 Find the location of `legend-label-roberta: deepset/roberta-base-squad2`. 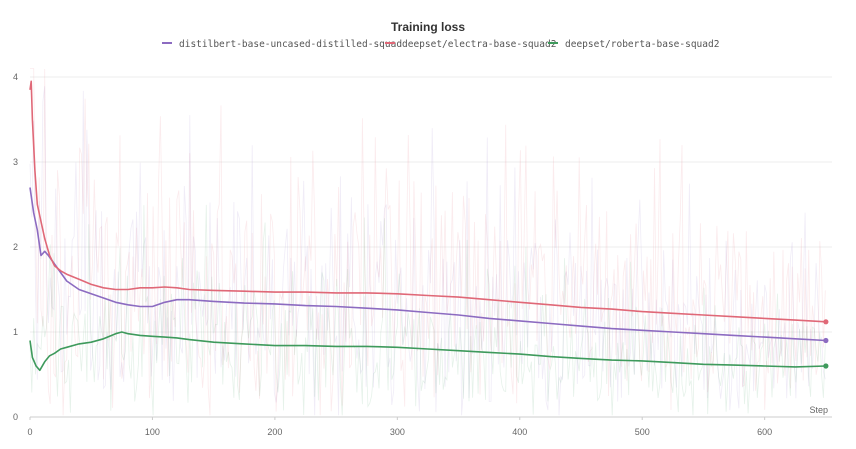

legend-label-roberta: deepset/roberta-base-squad2 is located at coordinates (642, 44).